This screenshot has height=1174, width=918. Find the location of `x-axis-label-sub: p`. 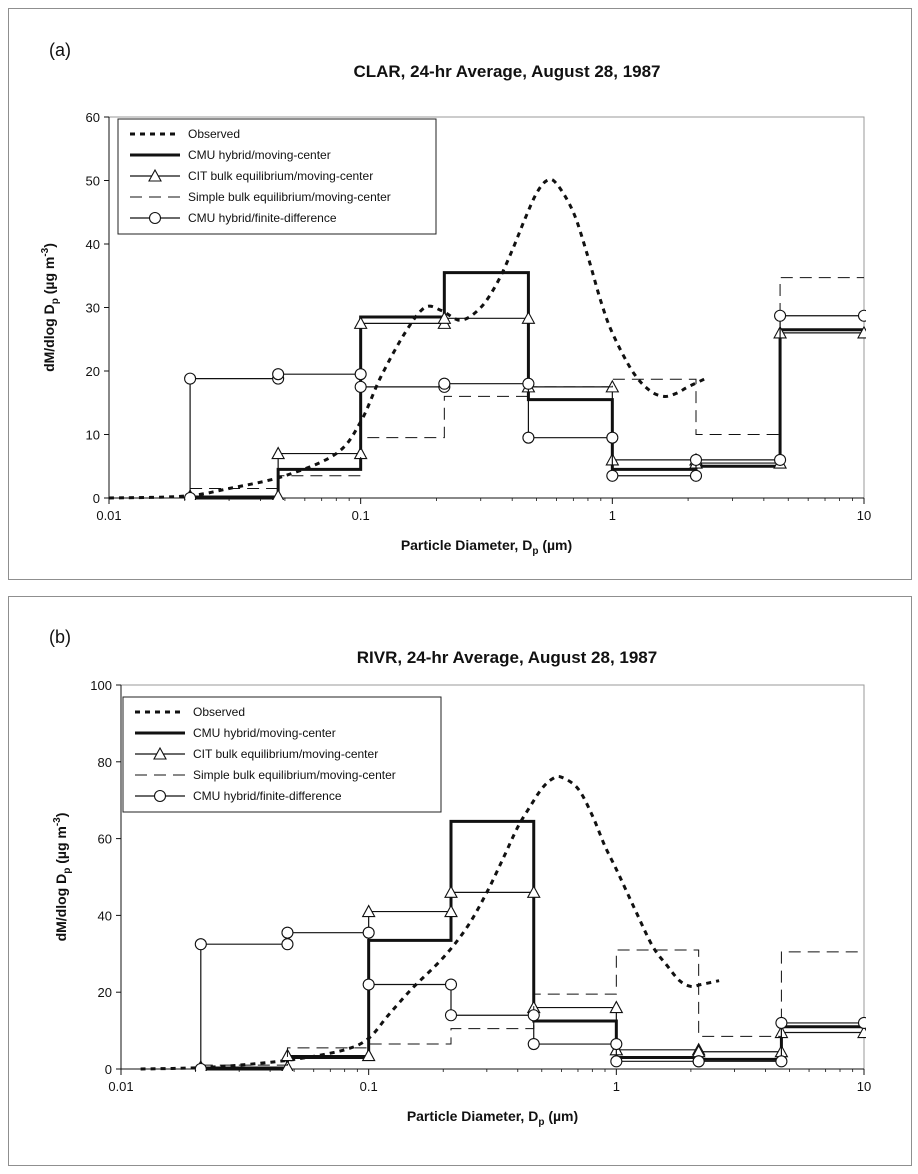

x-axis-label-sub: p is located at coordinates (535, 551).